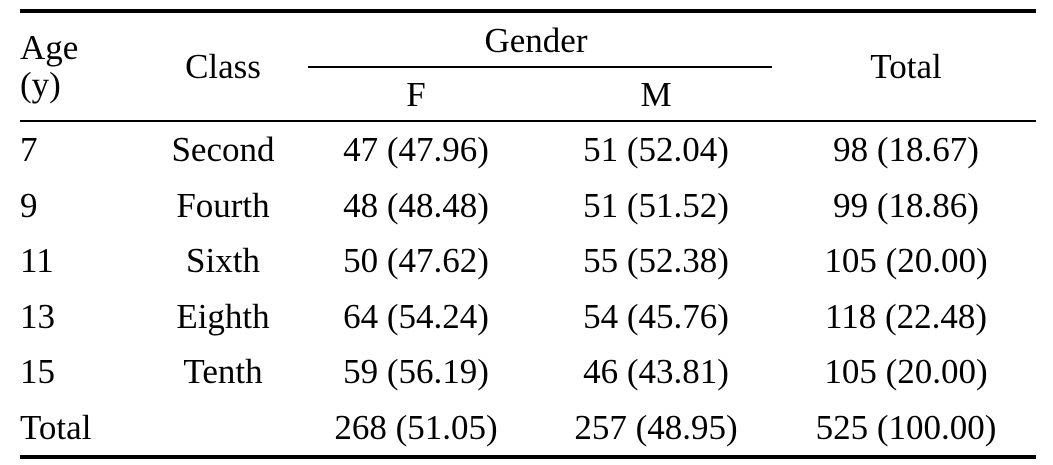 This screenshot has width=1053, height=465. I want to click on cell-female: 50 (47.62), so click(416, 261).